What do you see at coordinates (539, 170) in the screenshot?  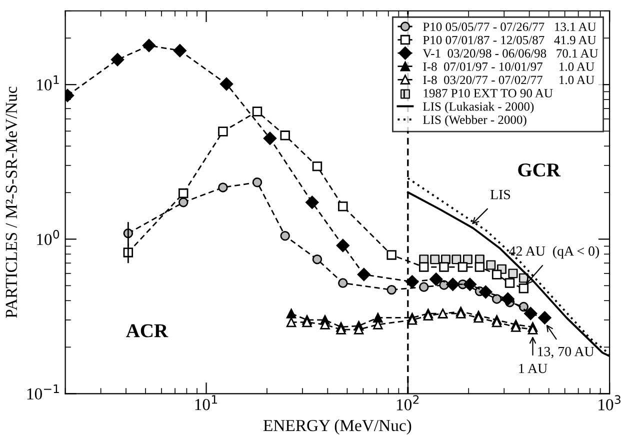 I see `annotation: GCR` at bounding box center [539, 170].